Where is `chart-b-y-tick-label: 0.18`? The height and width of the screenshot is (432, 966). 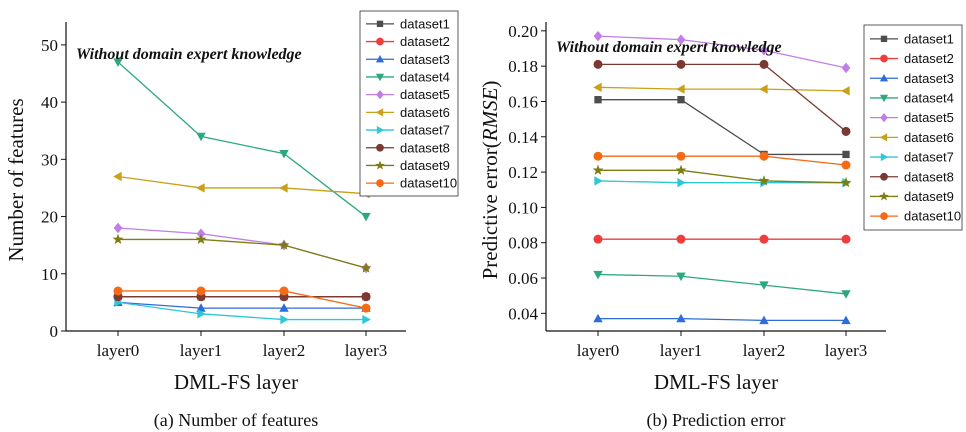 chart-b-y-tick-label: 0.18 is located at coordinates (523, 66).